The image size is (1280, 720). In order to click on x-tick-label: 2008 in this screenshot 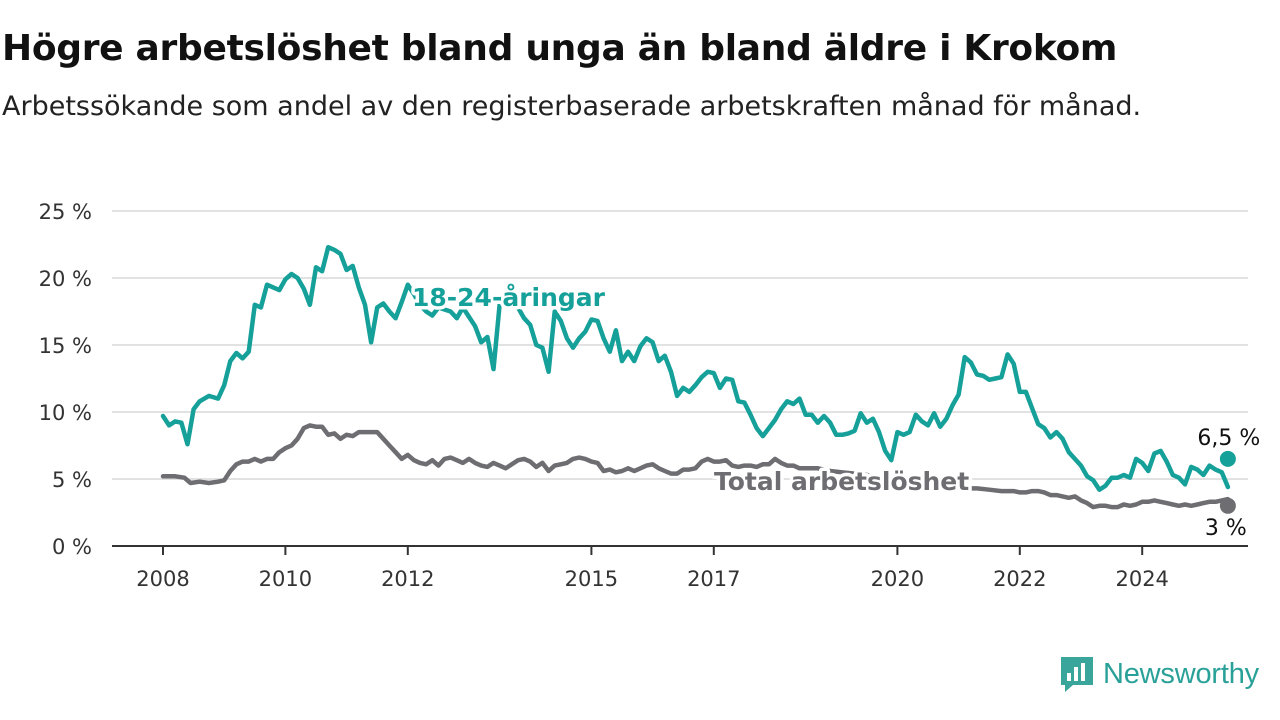, I will do `click(162, 579)`.